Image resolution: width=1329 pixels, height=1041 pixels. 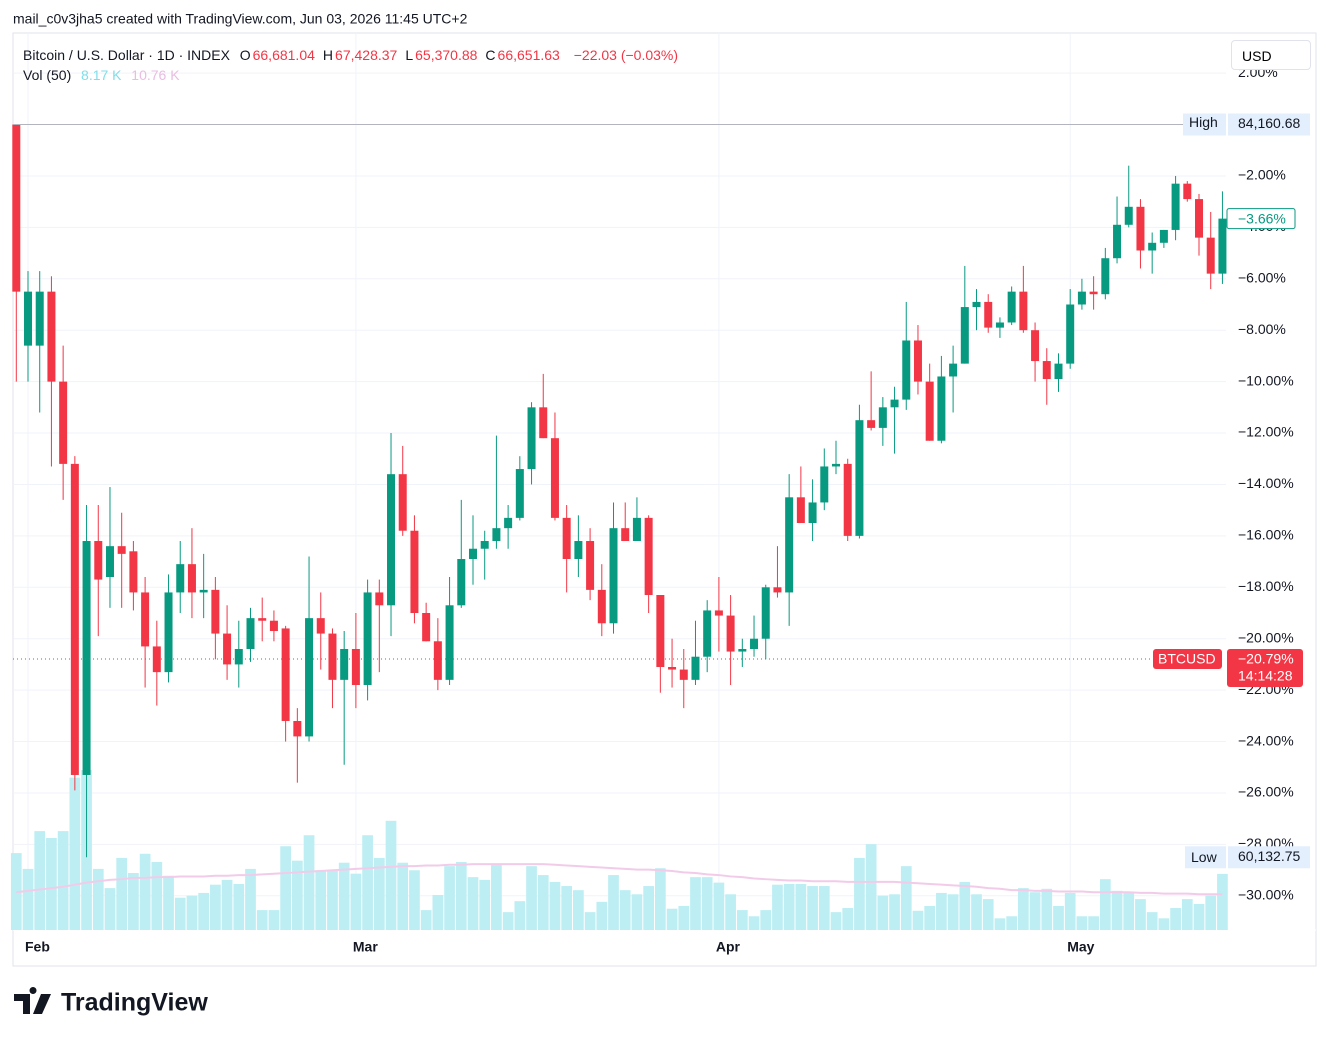 I want to click on y-tick-label: −26.00%, so click(x=1266, y=792).